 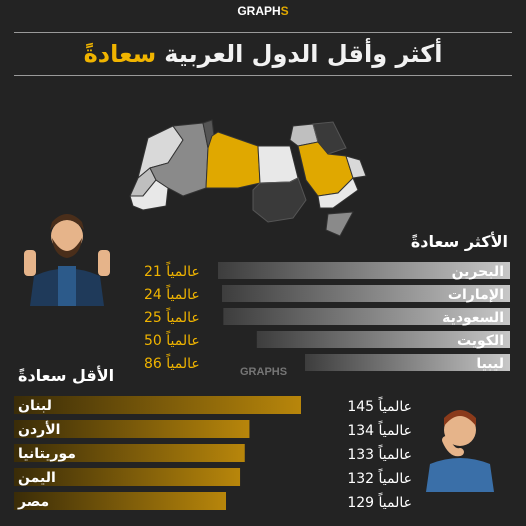 What do you see at coordinates (476, 295) in the screenshot?
I see `top-bar-label-2: الإمارات` at bounding box center [476, 295].